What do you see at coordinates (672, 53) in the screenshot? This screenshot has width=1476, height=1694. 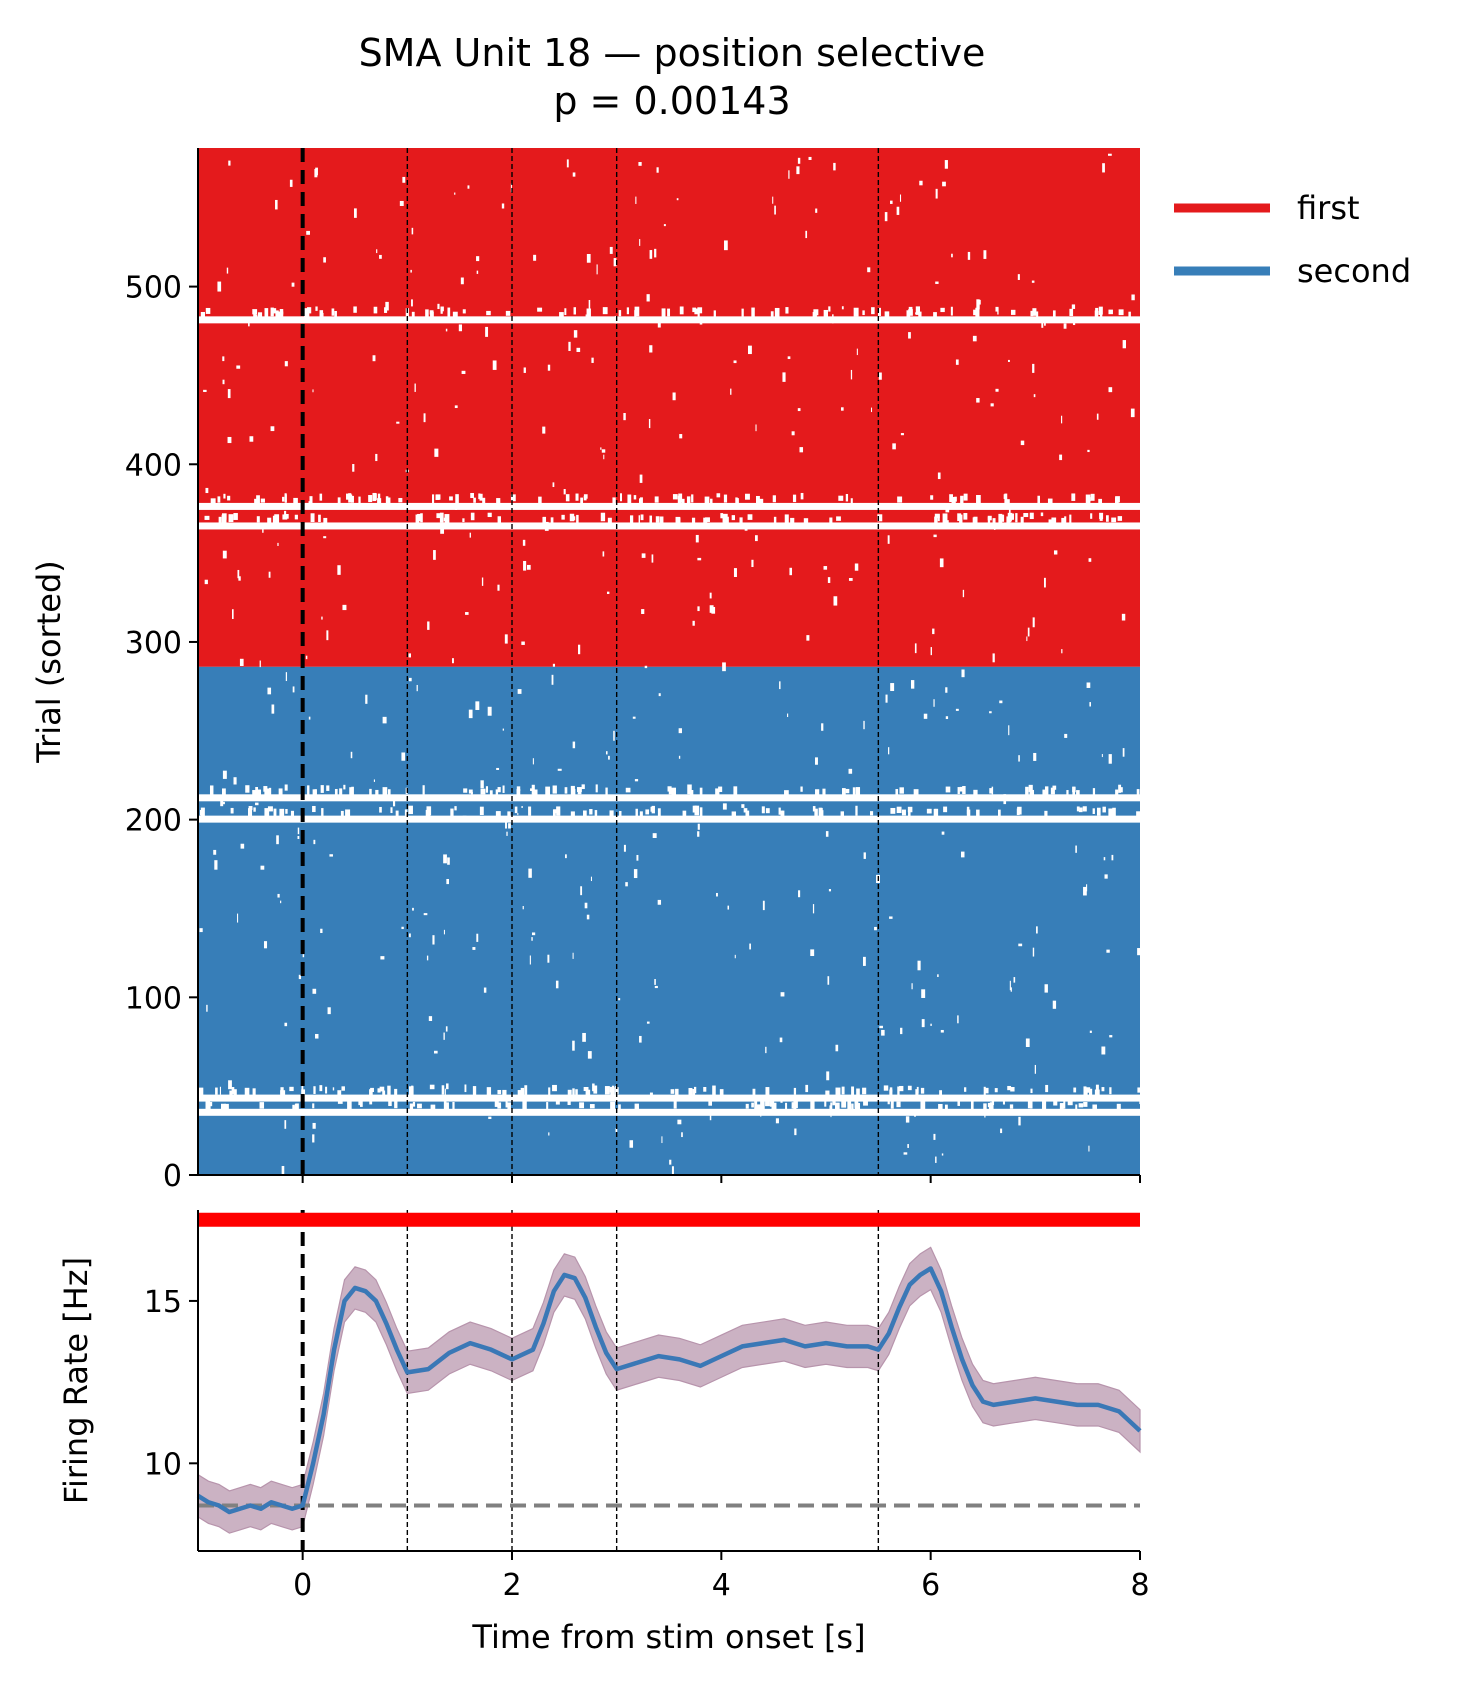 I see `chart-title: SMA Unit 18 — position selective` at bounding box center [672, 53].